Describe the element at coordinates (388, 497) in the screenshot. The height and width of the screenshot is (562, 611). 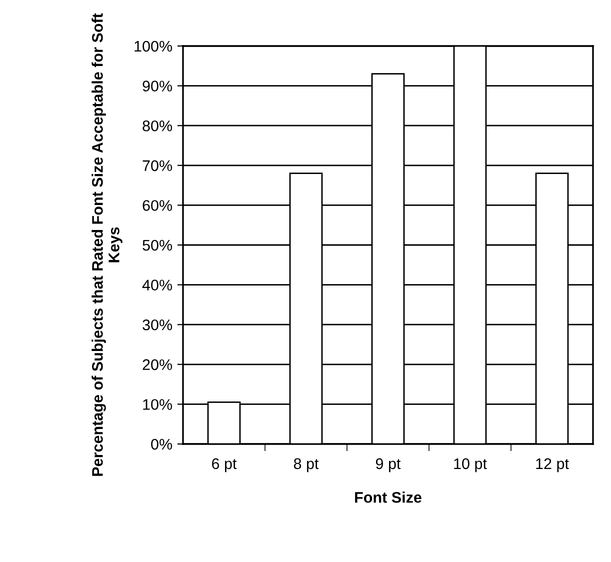
I see `x-axis-title: Font Size` at that location.